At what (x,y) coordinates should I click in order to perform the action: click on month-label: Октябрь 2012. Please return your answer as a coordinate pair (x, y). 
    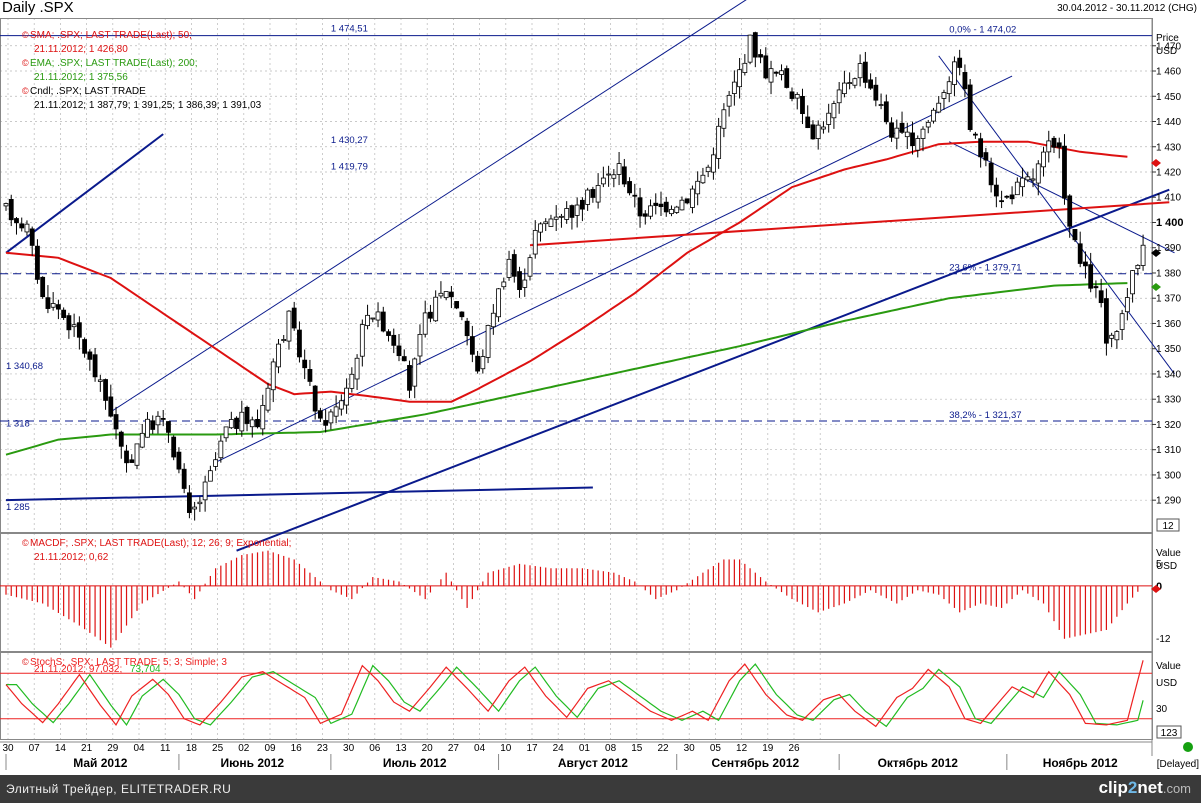
    Looking at the image, I should click on (918, 763).